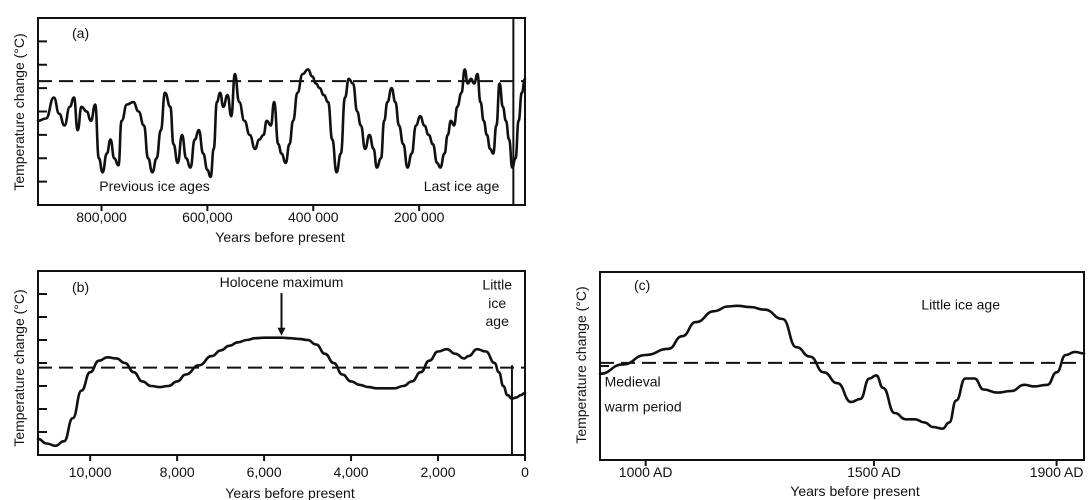 This screenshot has height=500, width=1091. I want to click on panel-b-annotation-arrowhead, so click(281, 331).